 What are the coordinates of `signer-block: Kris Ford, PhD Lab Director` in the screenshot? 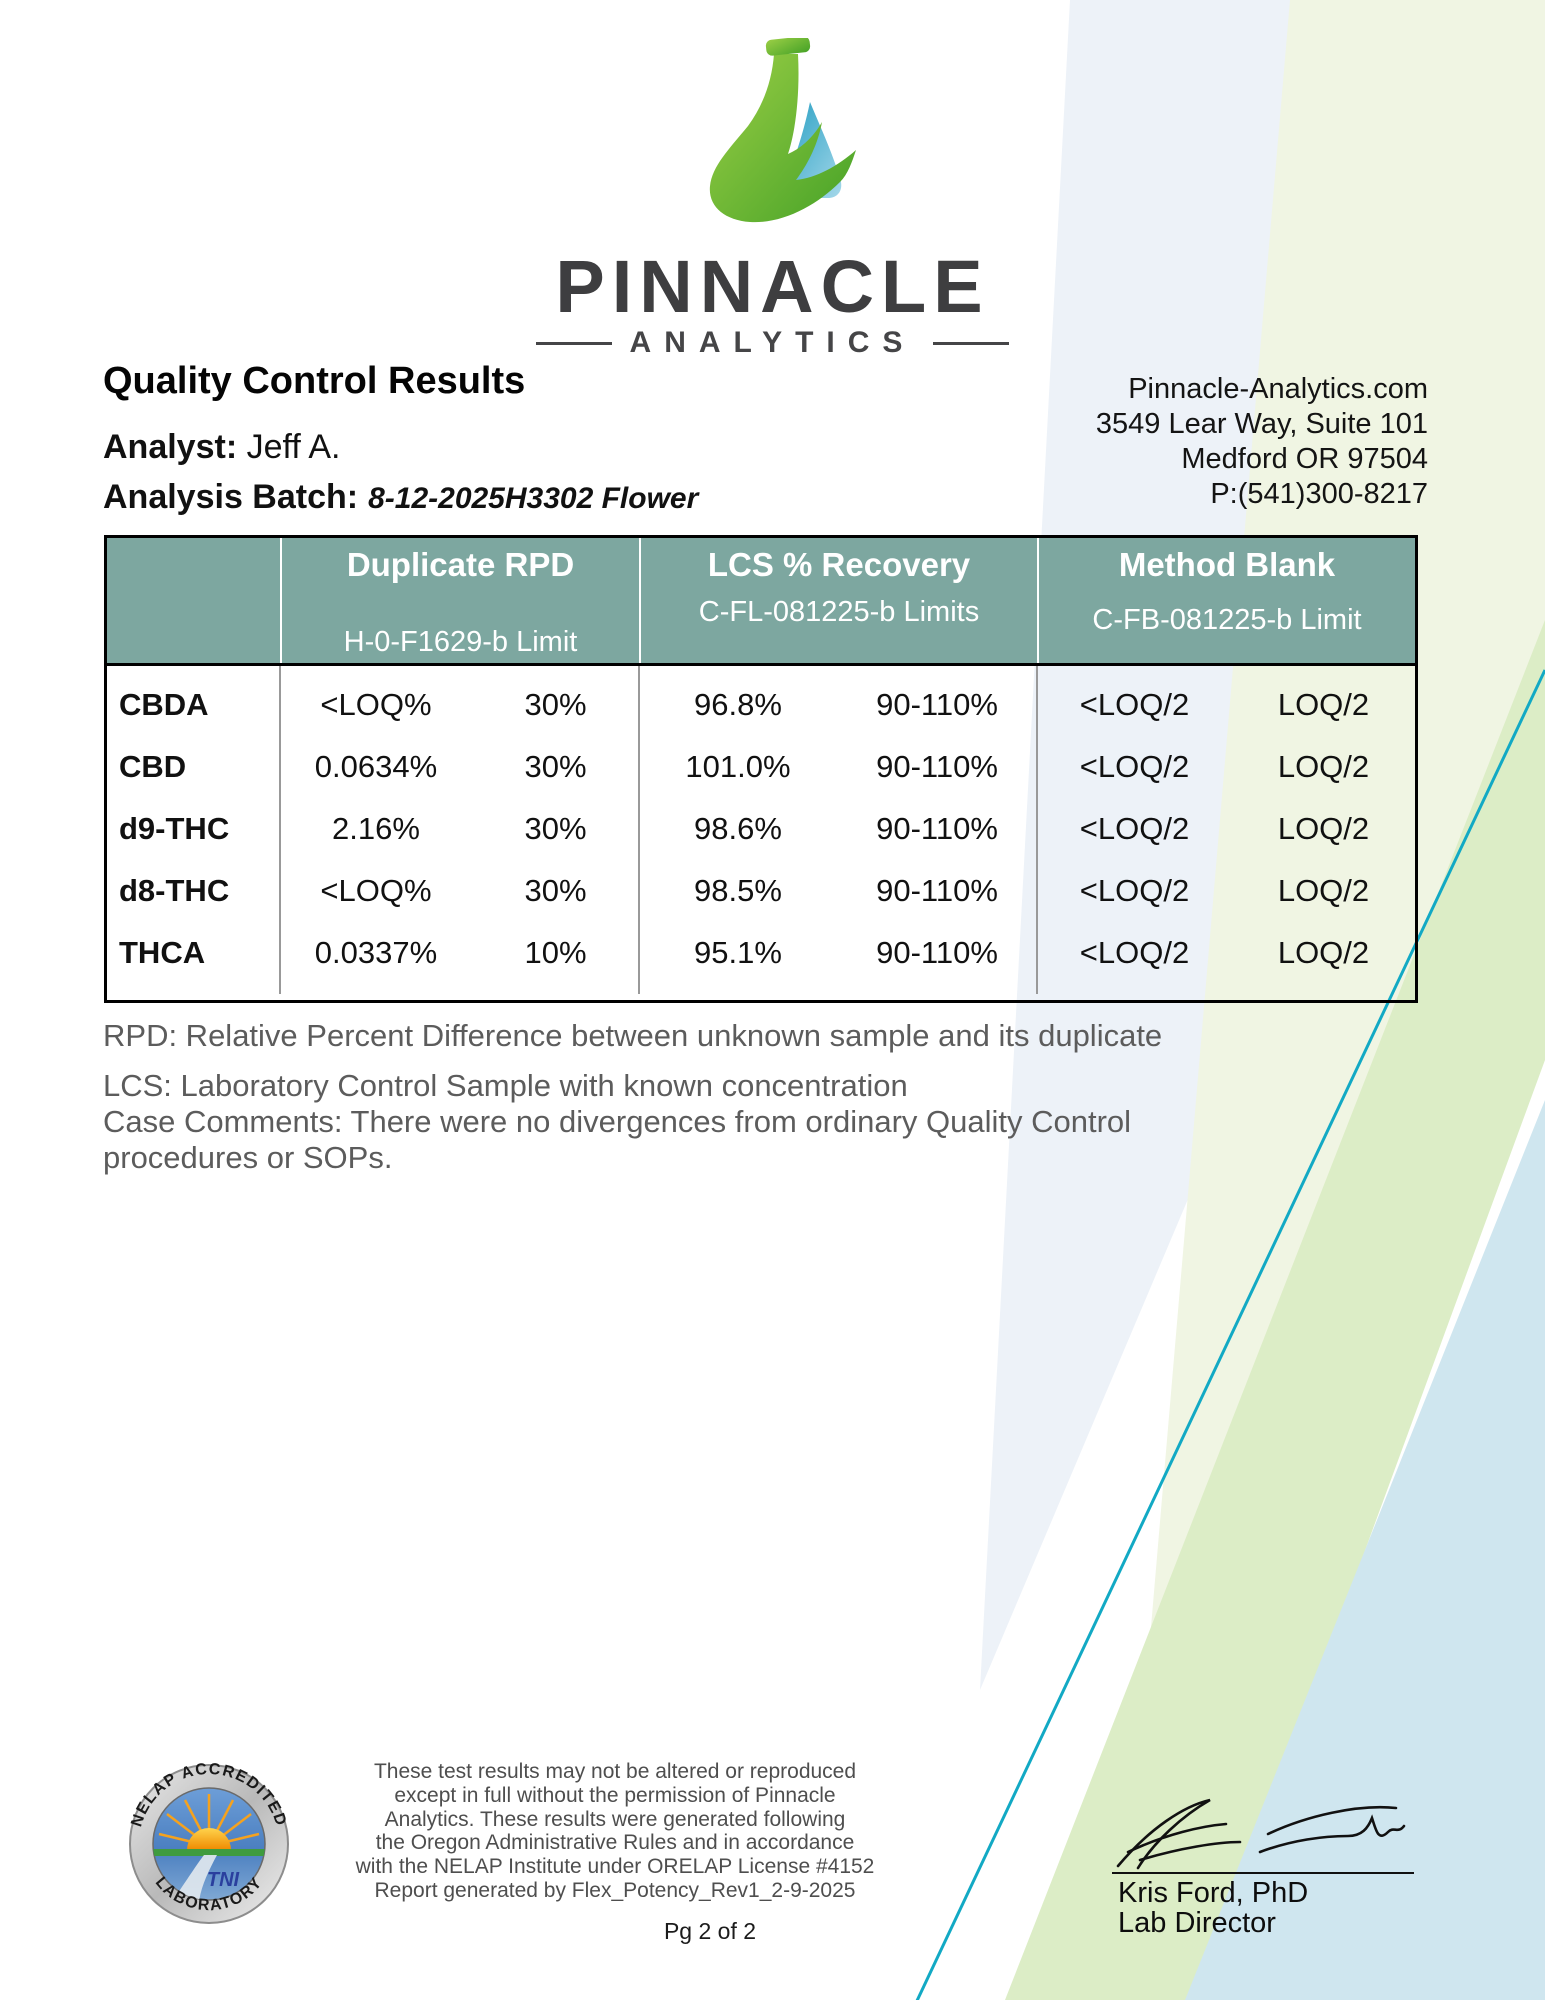 It's located at (1213, 1908).